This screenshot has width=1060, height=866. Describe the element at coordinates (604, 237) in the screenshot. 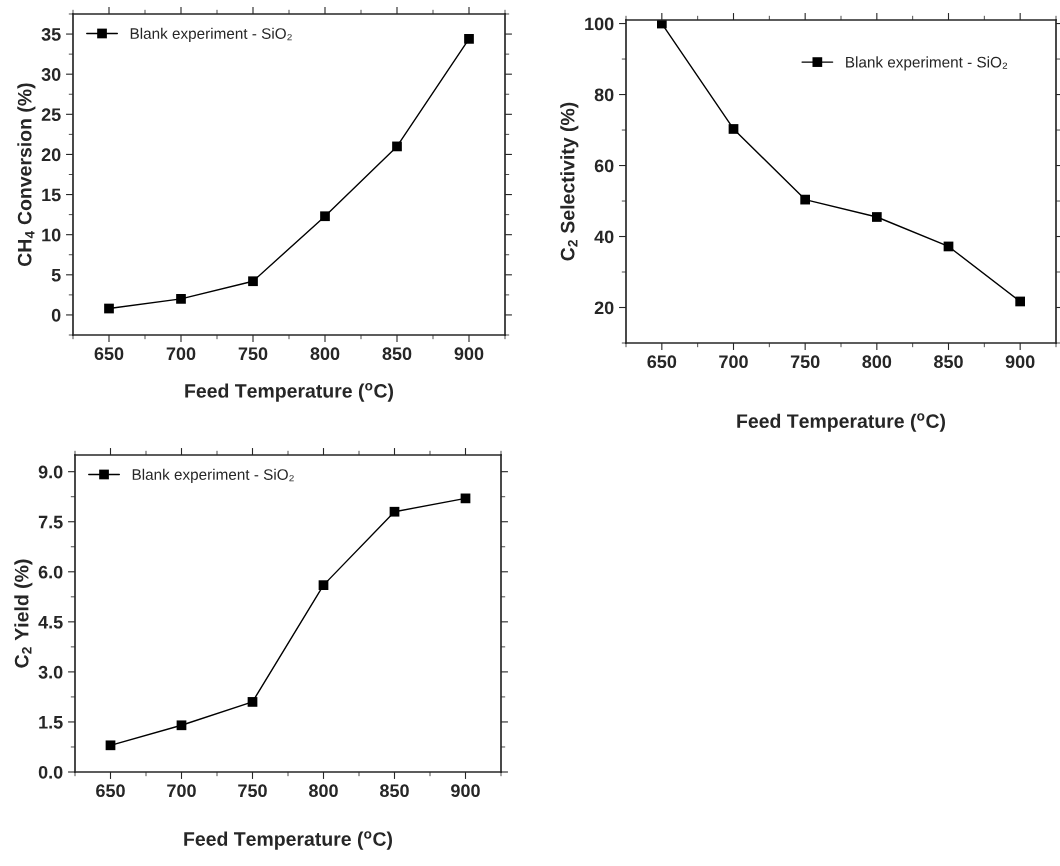

I see `y-tick-label: 40` at that location.